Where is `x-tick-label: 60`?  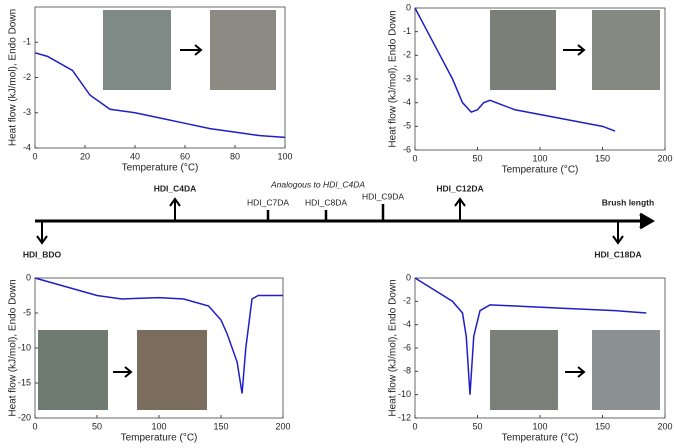
x-tick-label: 60 is located at coordinates (185, 156).